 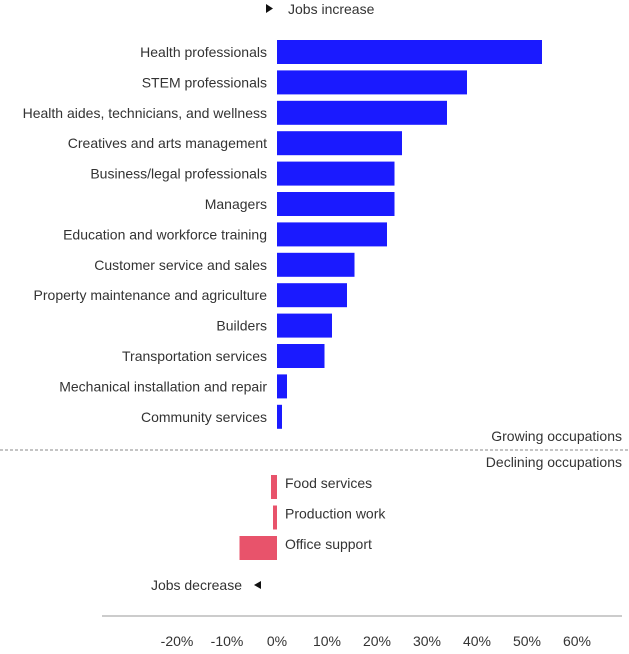 I want to click on category-label-mechanical-installation-and-repair: Mechanical installation and repair, so click(x=163, y=386).